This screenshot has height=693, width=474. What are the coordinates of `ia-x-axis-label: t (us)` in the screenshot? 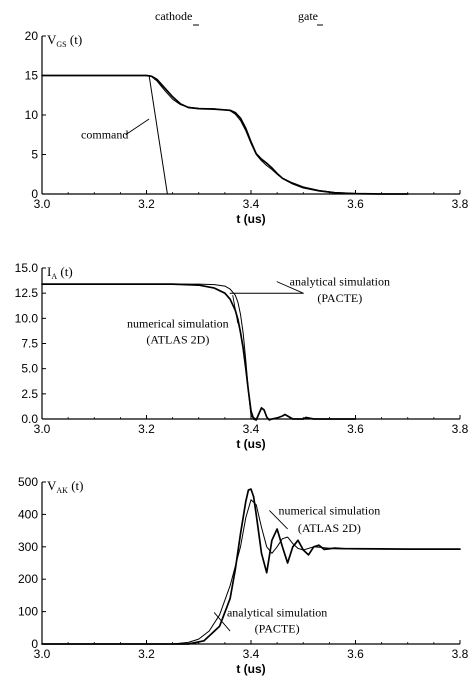 It's located at (250, 444).